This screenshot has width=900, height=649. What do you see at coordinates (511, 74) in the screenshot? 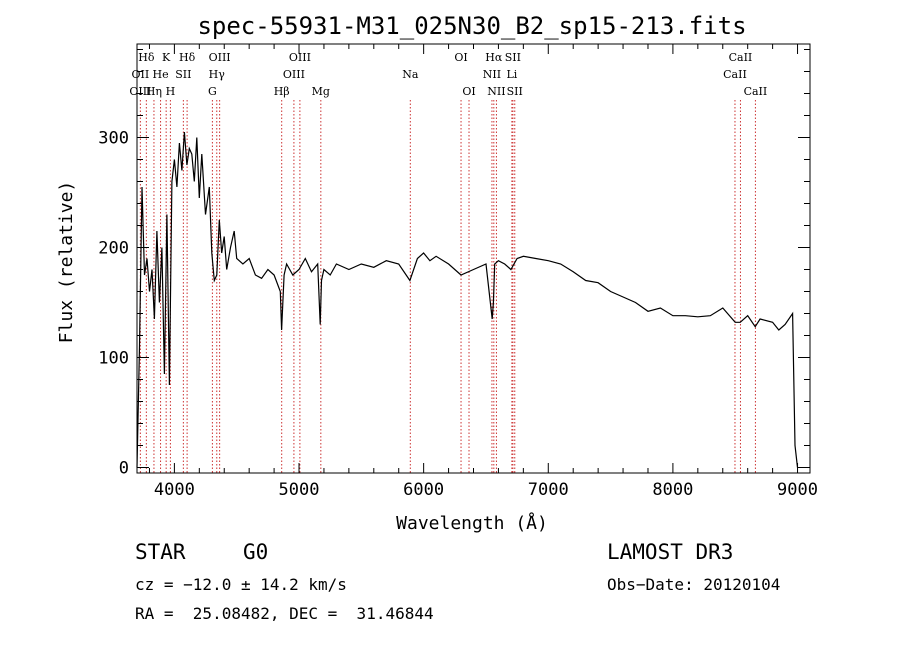
I see `line-label: Li` at bounding box center [511, 74].